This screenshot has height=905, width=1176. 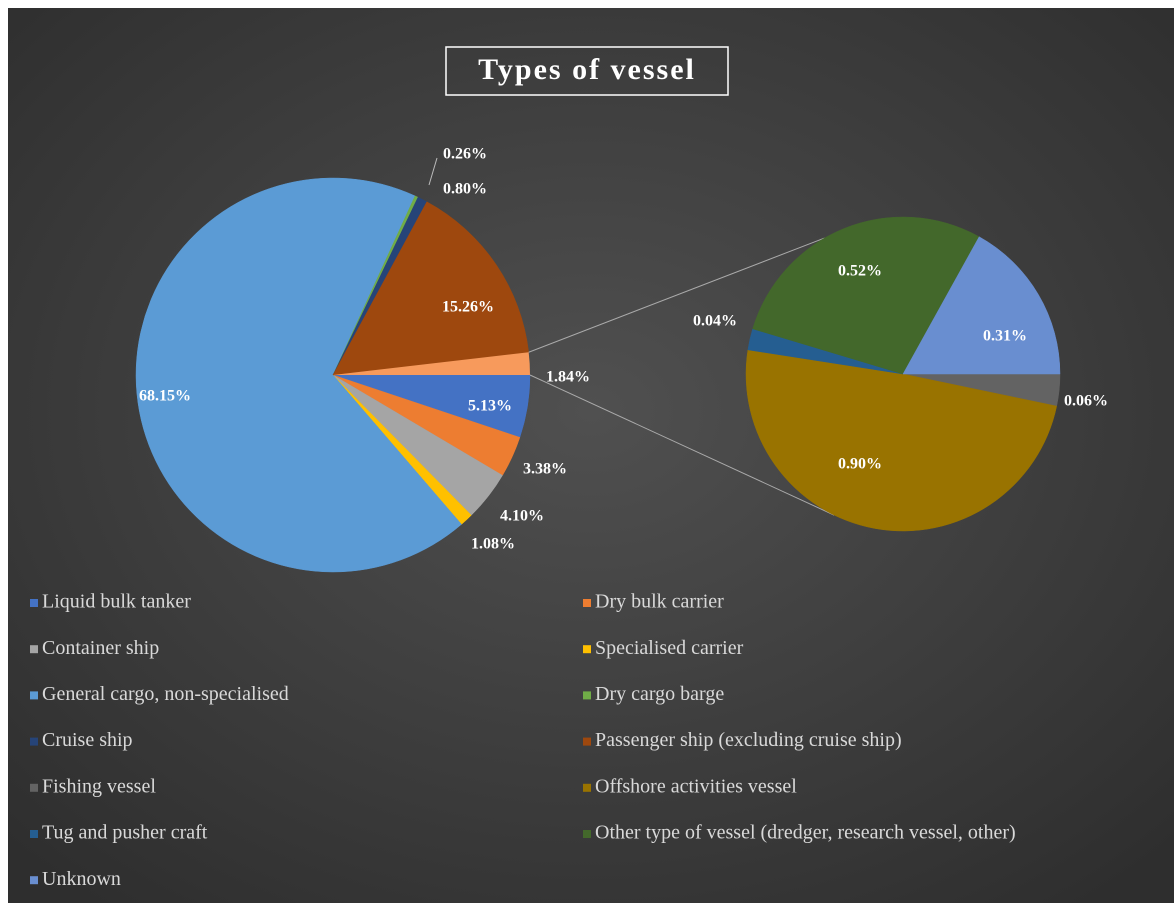 I want to click on title-box, so click(x=587, y=71).